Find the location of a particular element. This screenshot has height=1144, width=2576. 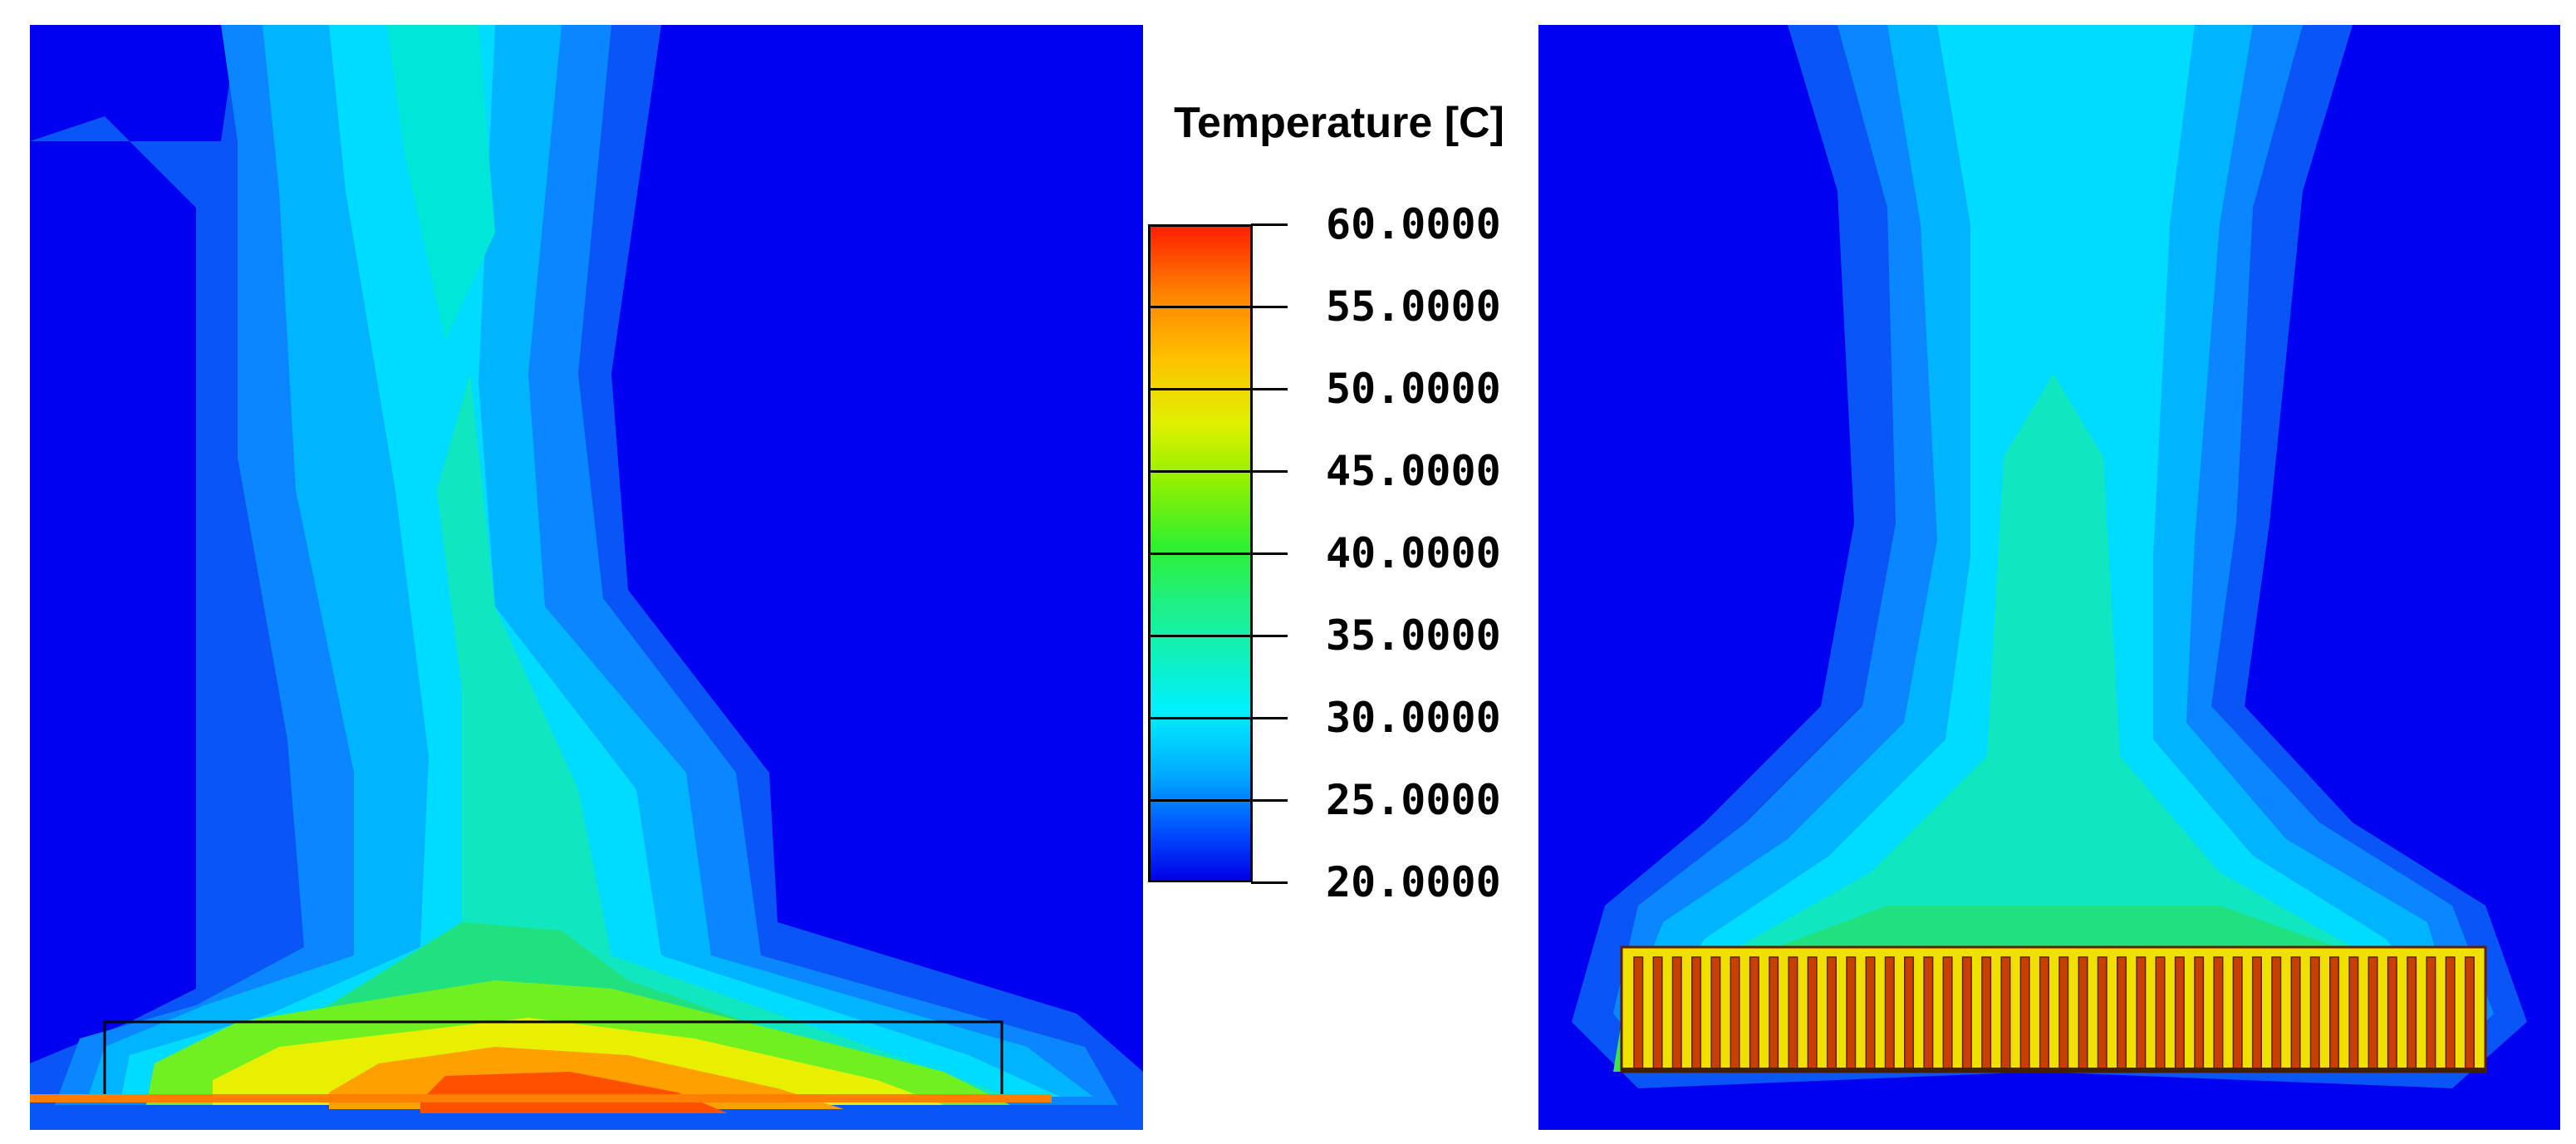

legend-tick-label: 50.0000 is located at coordinates (1413, 389).